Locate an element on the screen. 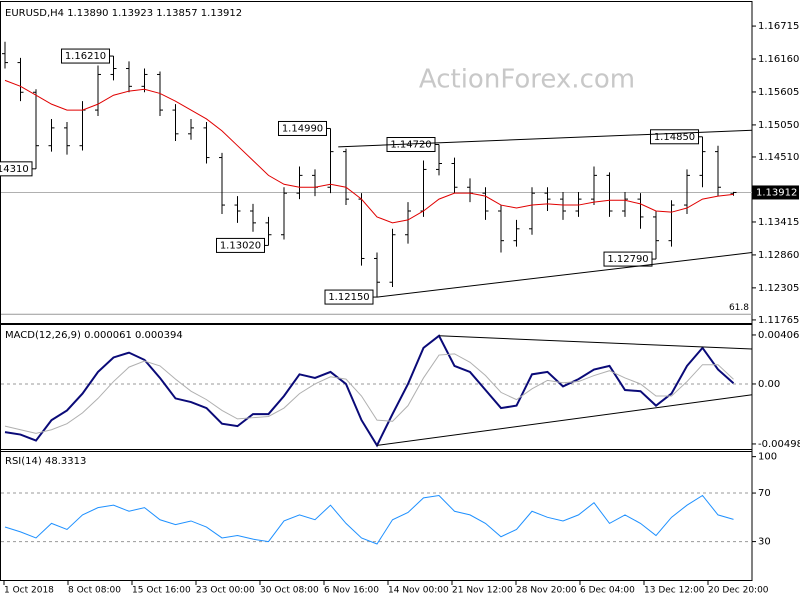  y-tick-label: 30 is located at coordinates (764, 542).